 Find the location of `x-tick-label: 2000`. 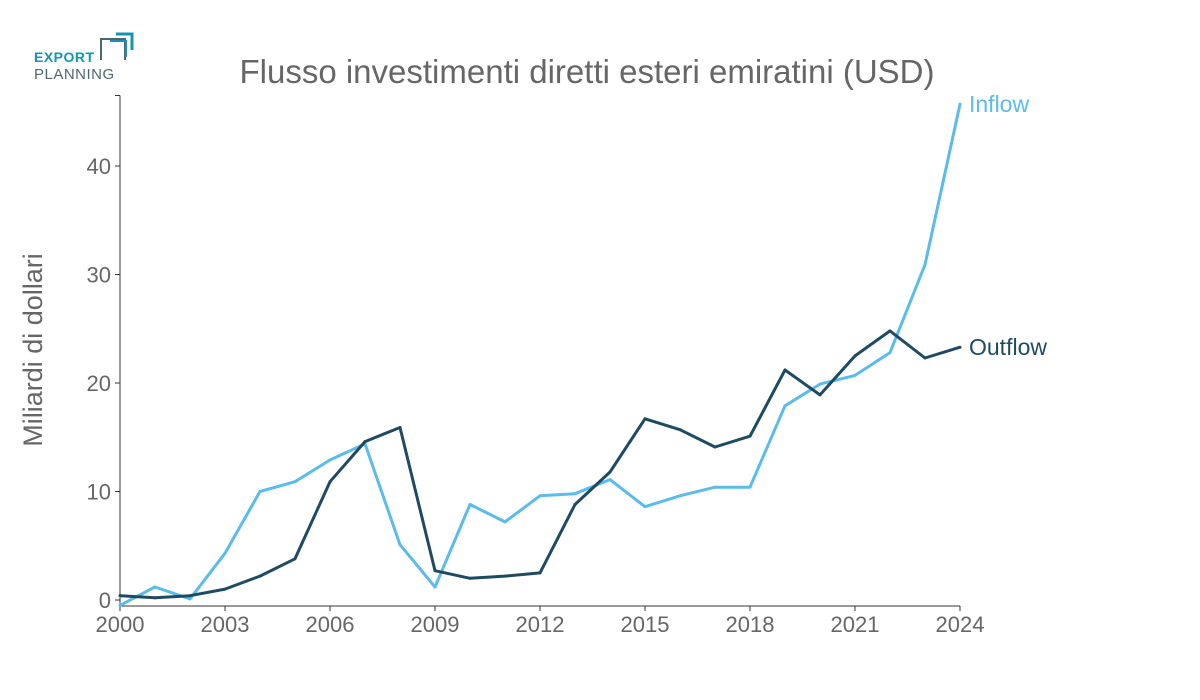

x-tick-label: 2000 is located at coordinates (120, 624).